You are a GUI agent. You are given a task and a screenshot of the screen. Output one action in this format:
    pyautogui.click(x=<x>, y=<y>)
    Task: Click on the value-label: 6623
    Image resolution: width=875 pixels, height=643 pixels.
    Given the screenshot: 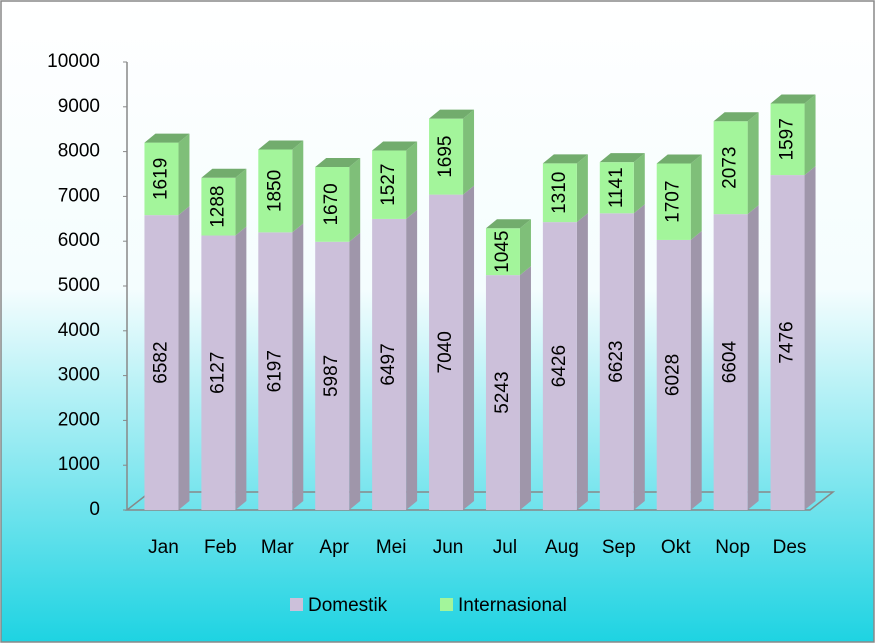 What is the action you would take?
    pyautogui.click(x=616, y=362)
    